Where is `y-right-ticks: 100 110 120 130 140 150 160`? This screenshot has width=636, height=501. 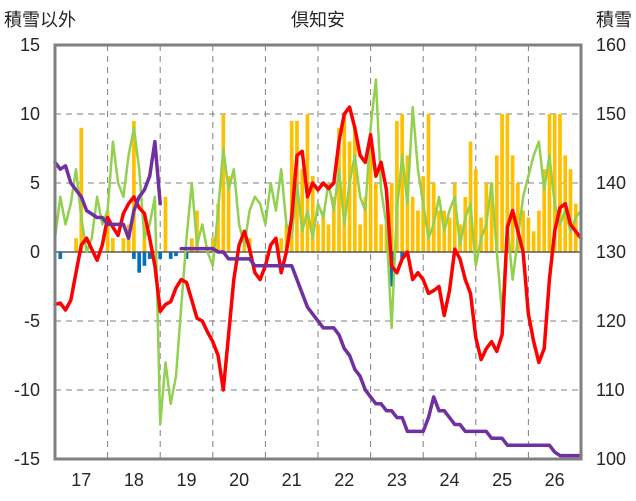
y-right-ticks: 100 110 120 130 140 150 160 is located at coordinates (611, 252).